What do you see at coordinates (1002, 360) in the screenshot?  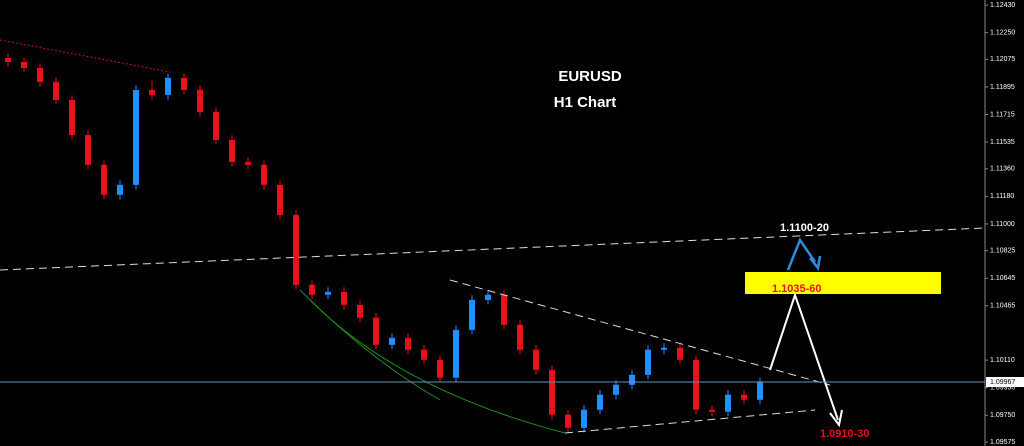 I see `y-tick-label: 1.10110` at bounding box center [1002, 360].